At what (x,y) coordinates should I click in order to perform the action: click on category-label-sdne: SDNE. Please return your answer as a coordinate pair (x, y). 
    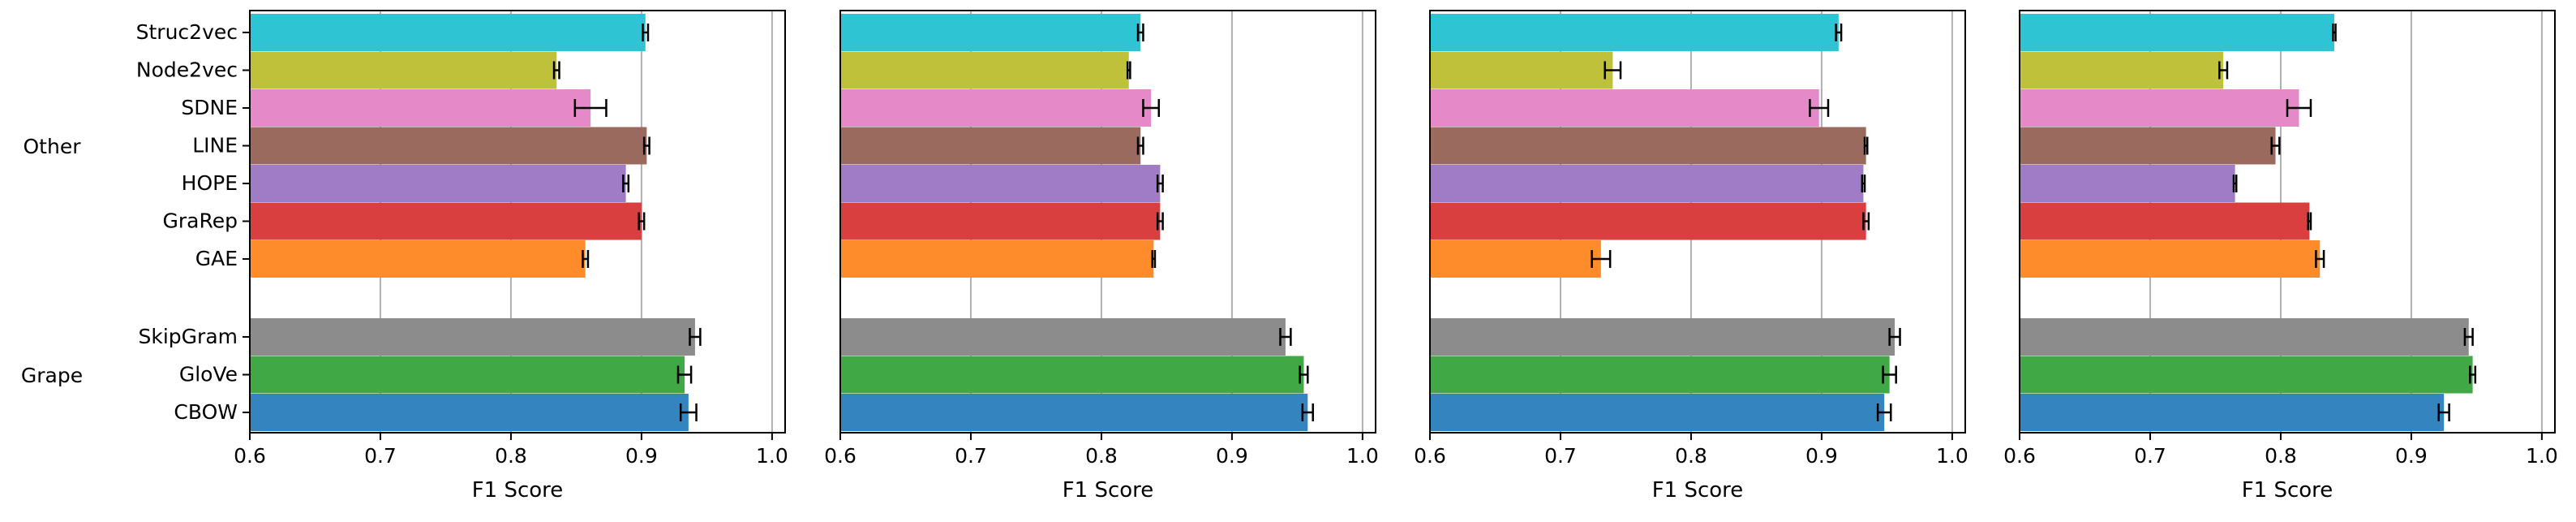
    Looking at the image, I should click on (210, 108).